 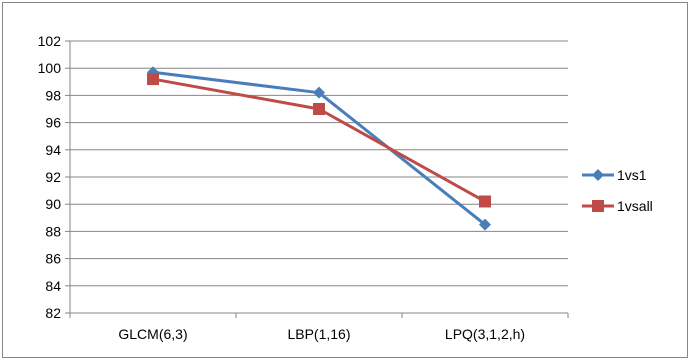 What do you see at coordinates (53, 95) in the screenshot?
I see `y-tick-label: 98` at bounding box center [53, 95].